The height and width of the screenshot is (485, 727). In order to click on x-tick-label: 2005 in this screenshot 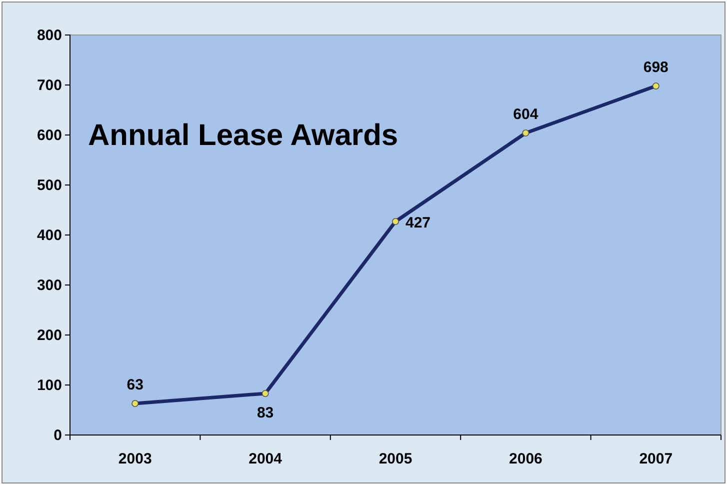, I will do `click(395, 459)`.